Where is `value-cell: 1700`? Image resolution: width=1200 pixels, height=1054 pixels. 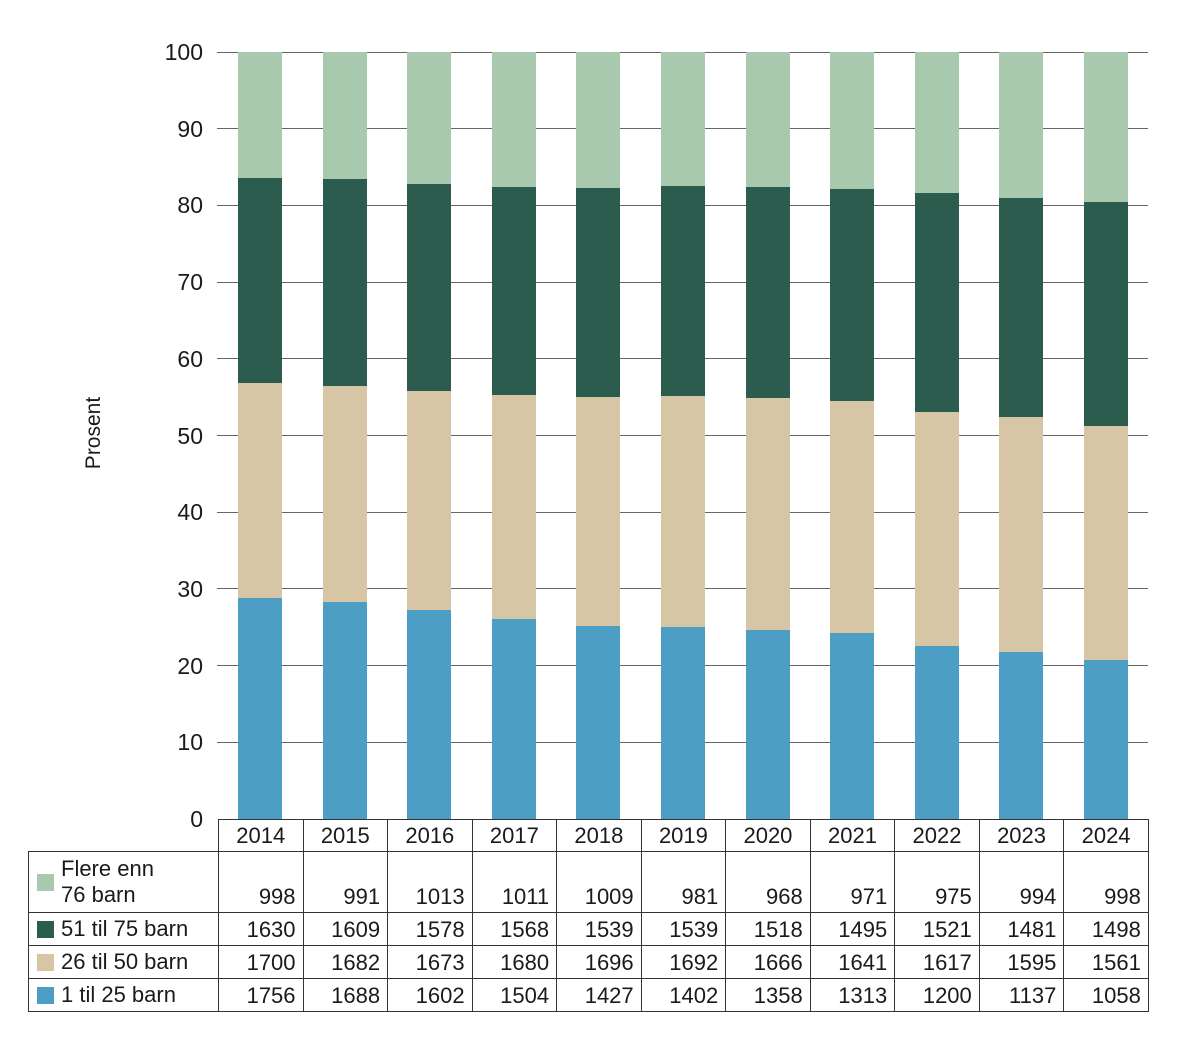 value-cell: 1700 is located at coordinates (261, 962).